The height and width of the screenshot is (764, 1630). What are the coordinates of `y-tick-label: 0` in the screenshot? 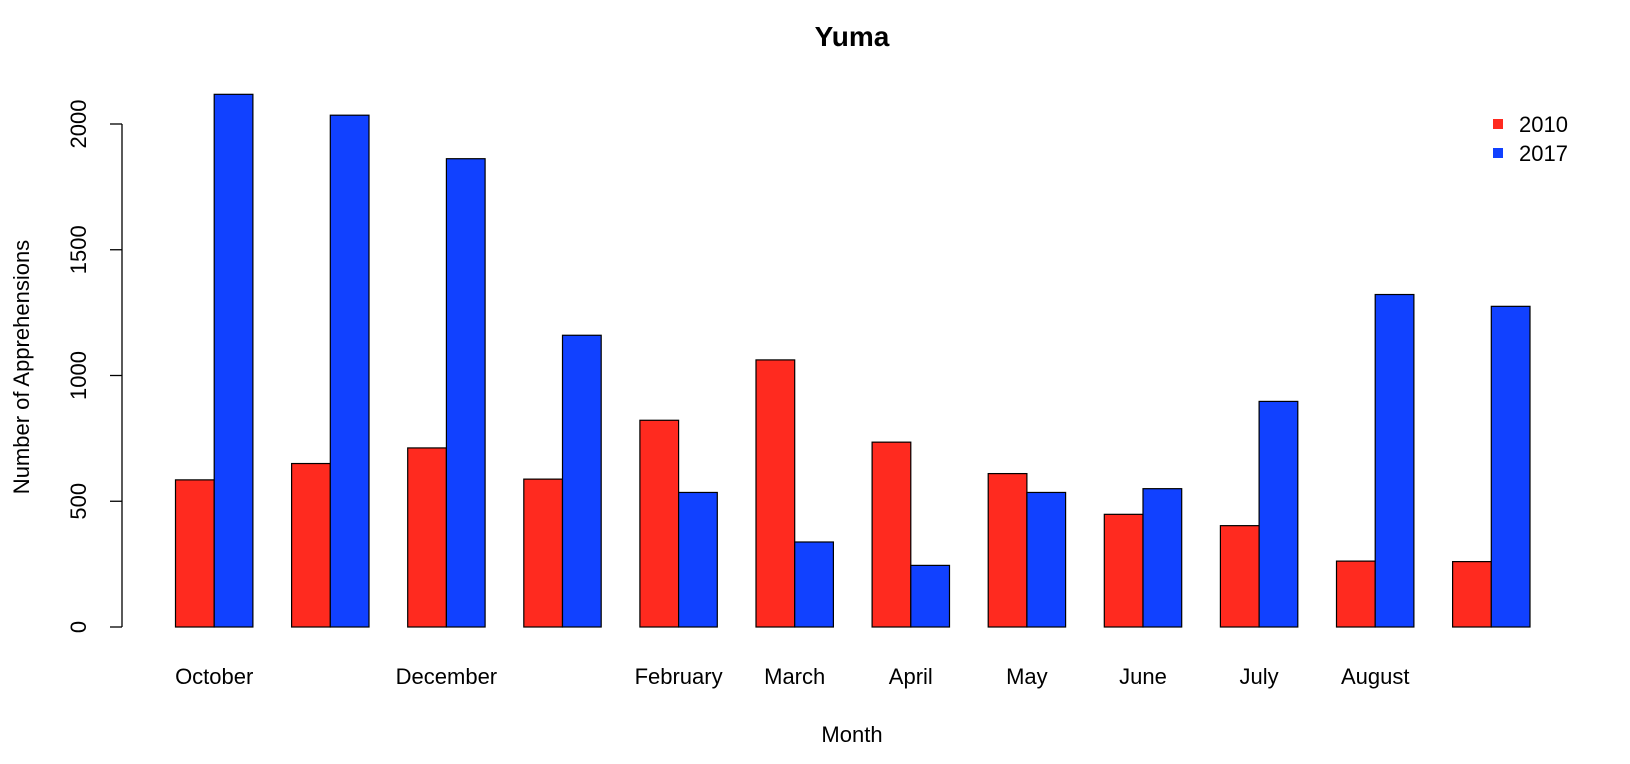 It's located at (78, 627).